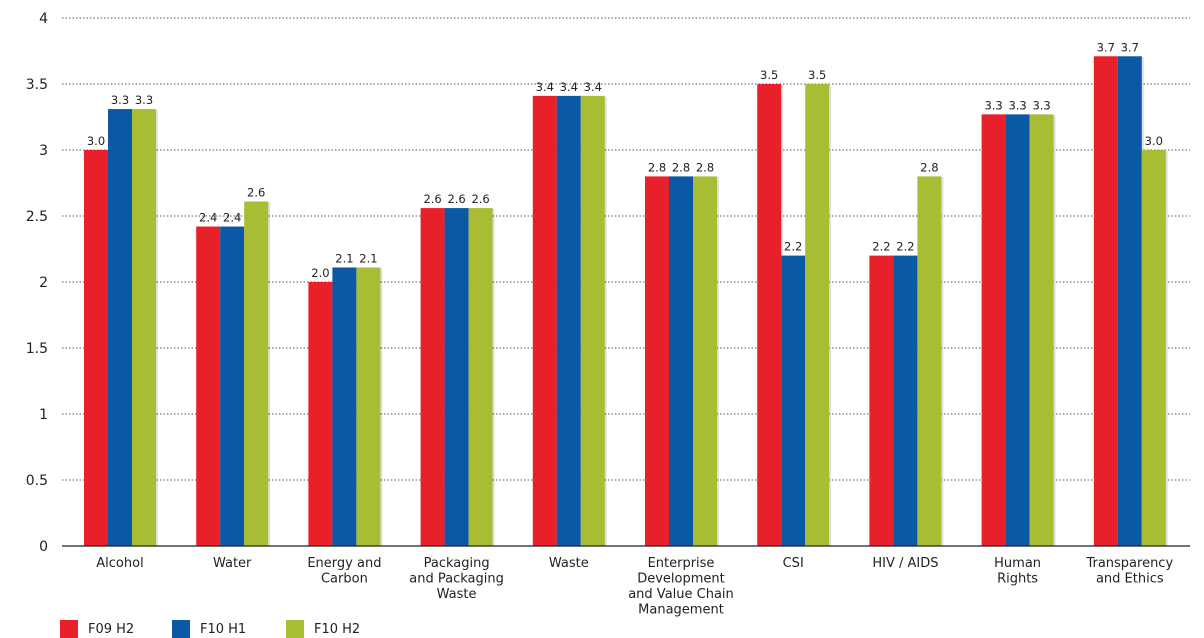 The height and width of the screenshot is (638, 1204). Describe the element at coordinates (223, 629) in the screenshot. I see `legend-label: F10 H1` at that location.